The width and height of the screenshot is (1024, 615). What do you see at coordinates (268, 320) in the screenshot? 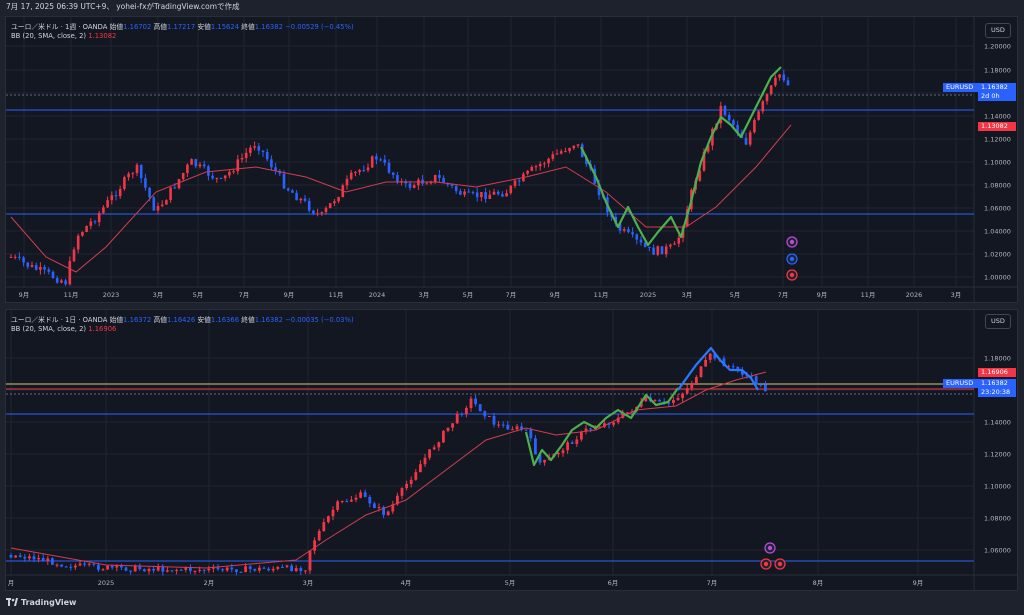
I see `daily-close: 1.16382` at bounding box center [268, 320].